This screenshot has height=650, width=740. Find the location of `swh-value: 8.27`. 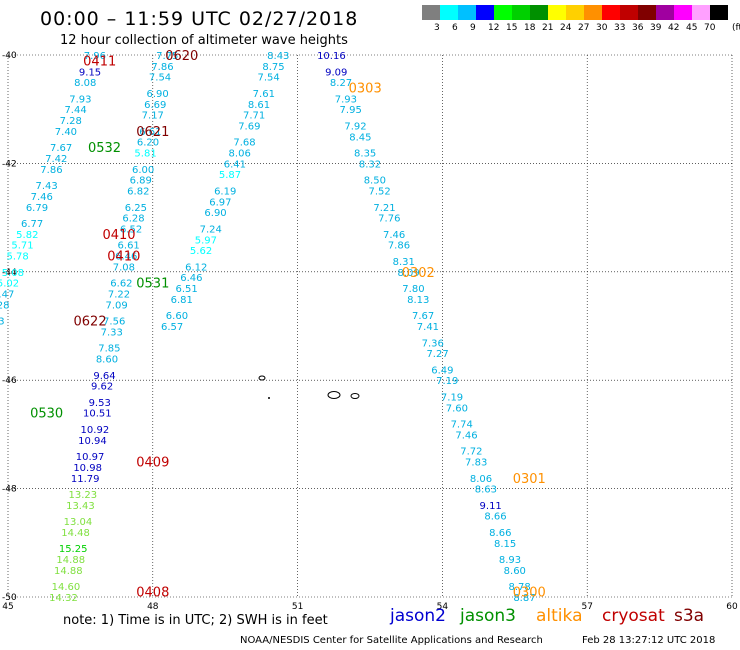

swh-value: 8.27 is located at coordinates (341, 83).